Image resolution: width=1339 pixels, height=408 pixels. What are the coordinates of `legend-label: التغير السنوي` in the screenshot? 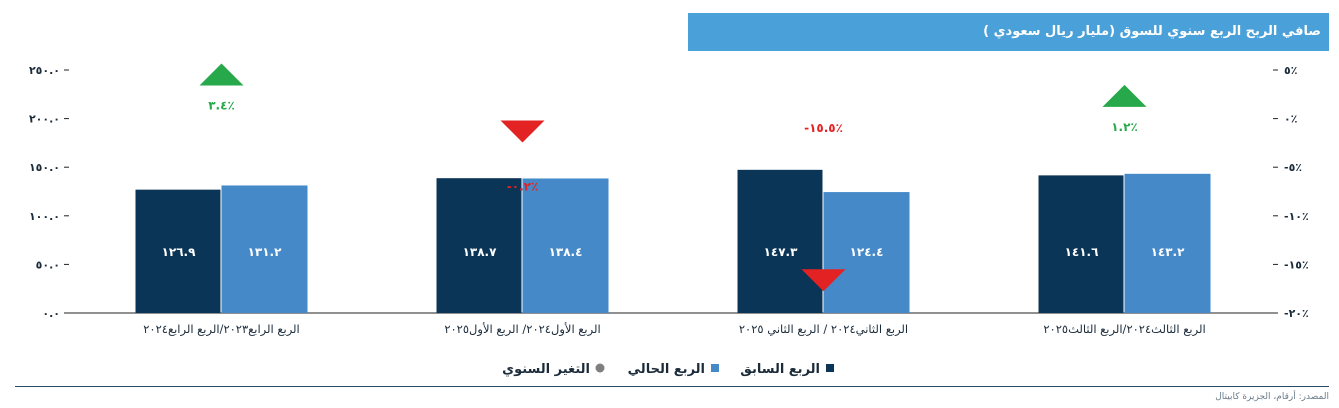 It's located at (546, 369).